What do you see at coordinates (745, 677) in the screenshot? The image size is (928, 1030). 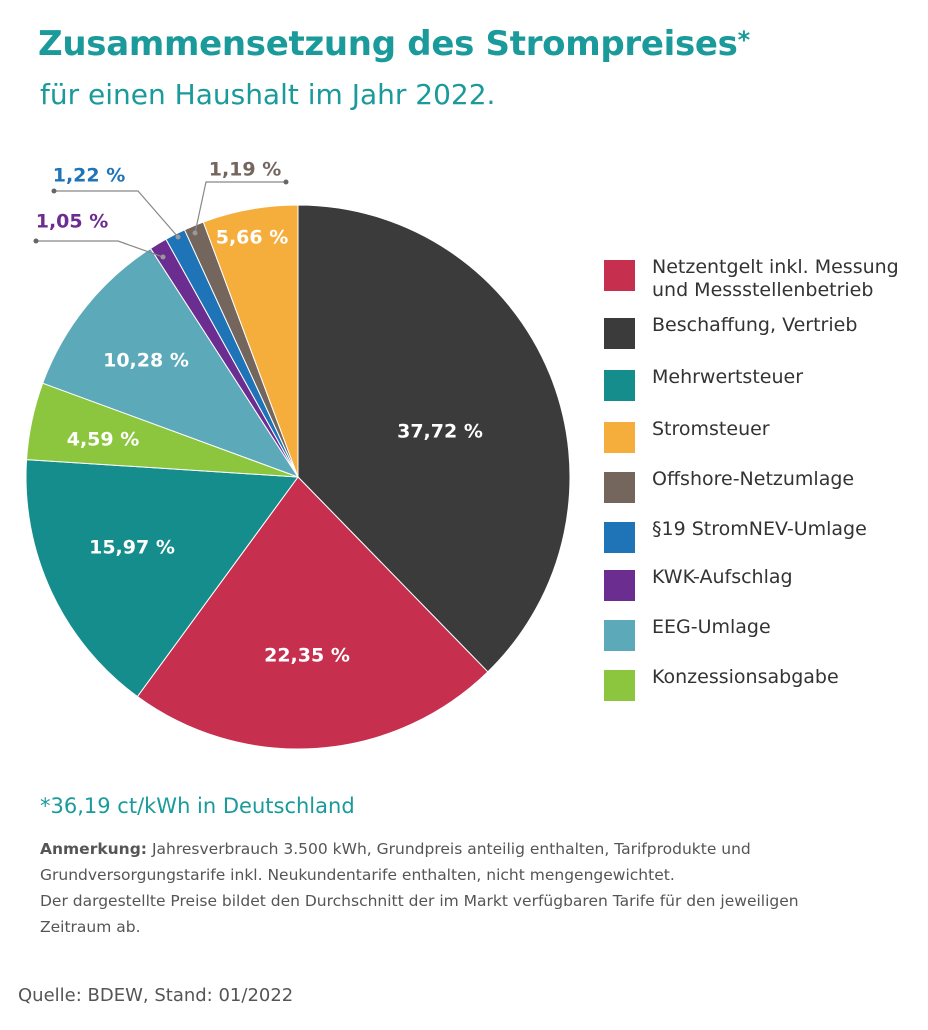 I see `legend-label: Konzessionsabgabe` at bounding box center [745, 677].